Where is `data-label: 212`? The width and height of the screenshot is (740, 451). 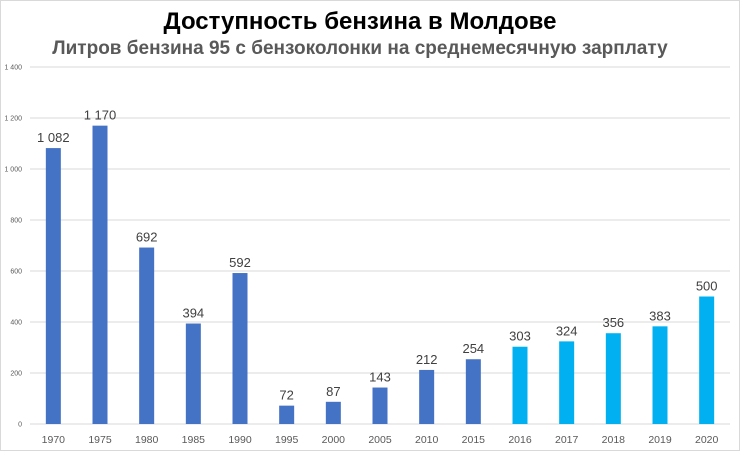
data-label: 212 is located at coordinates (427, 359).